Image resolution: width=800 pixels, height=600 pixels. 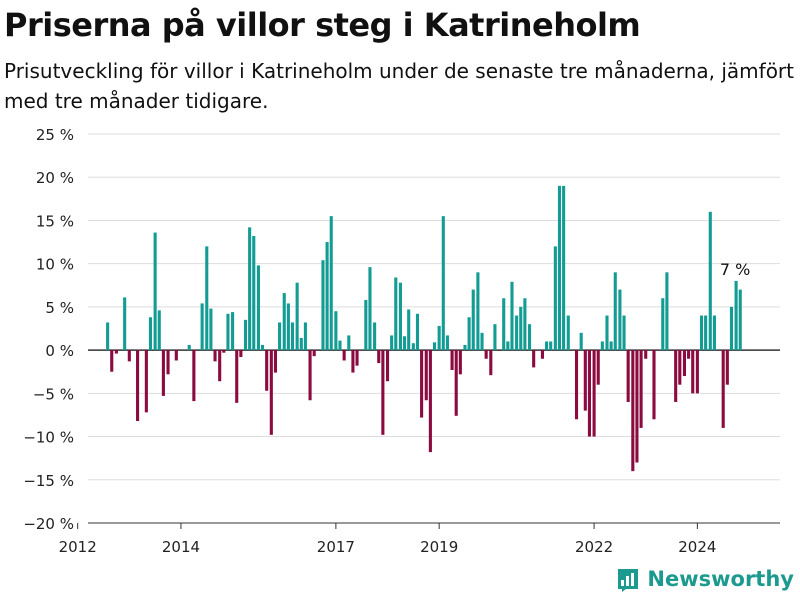 I want to click on x-tick-label: 2019, so click(x=439, y=547).